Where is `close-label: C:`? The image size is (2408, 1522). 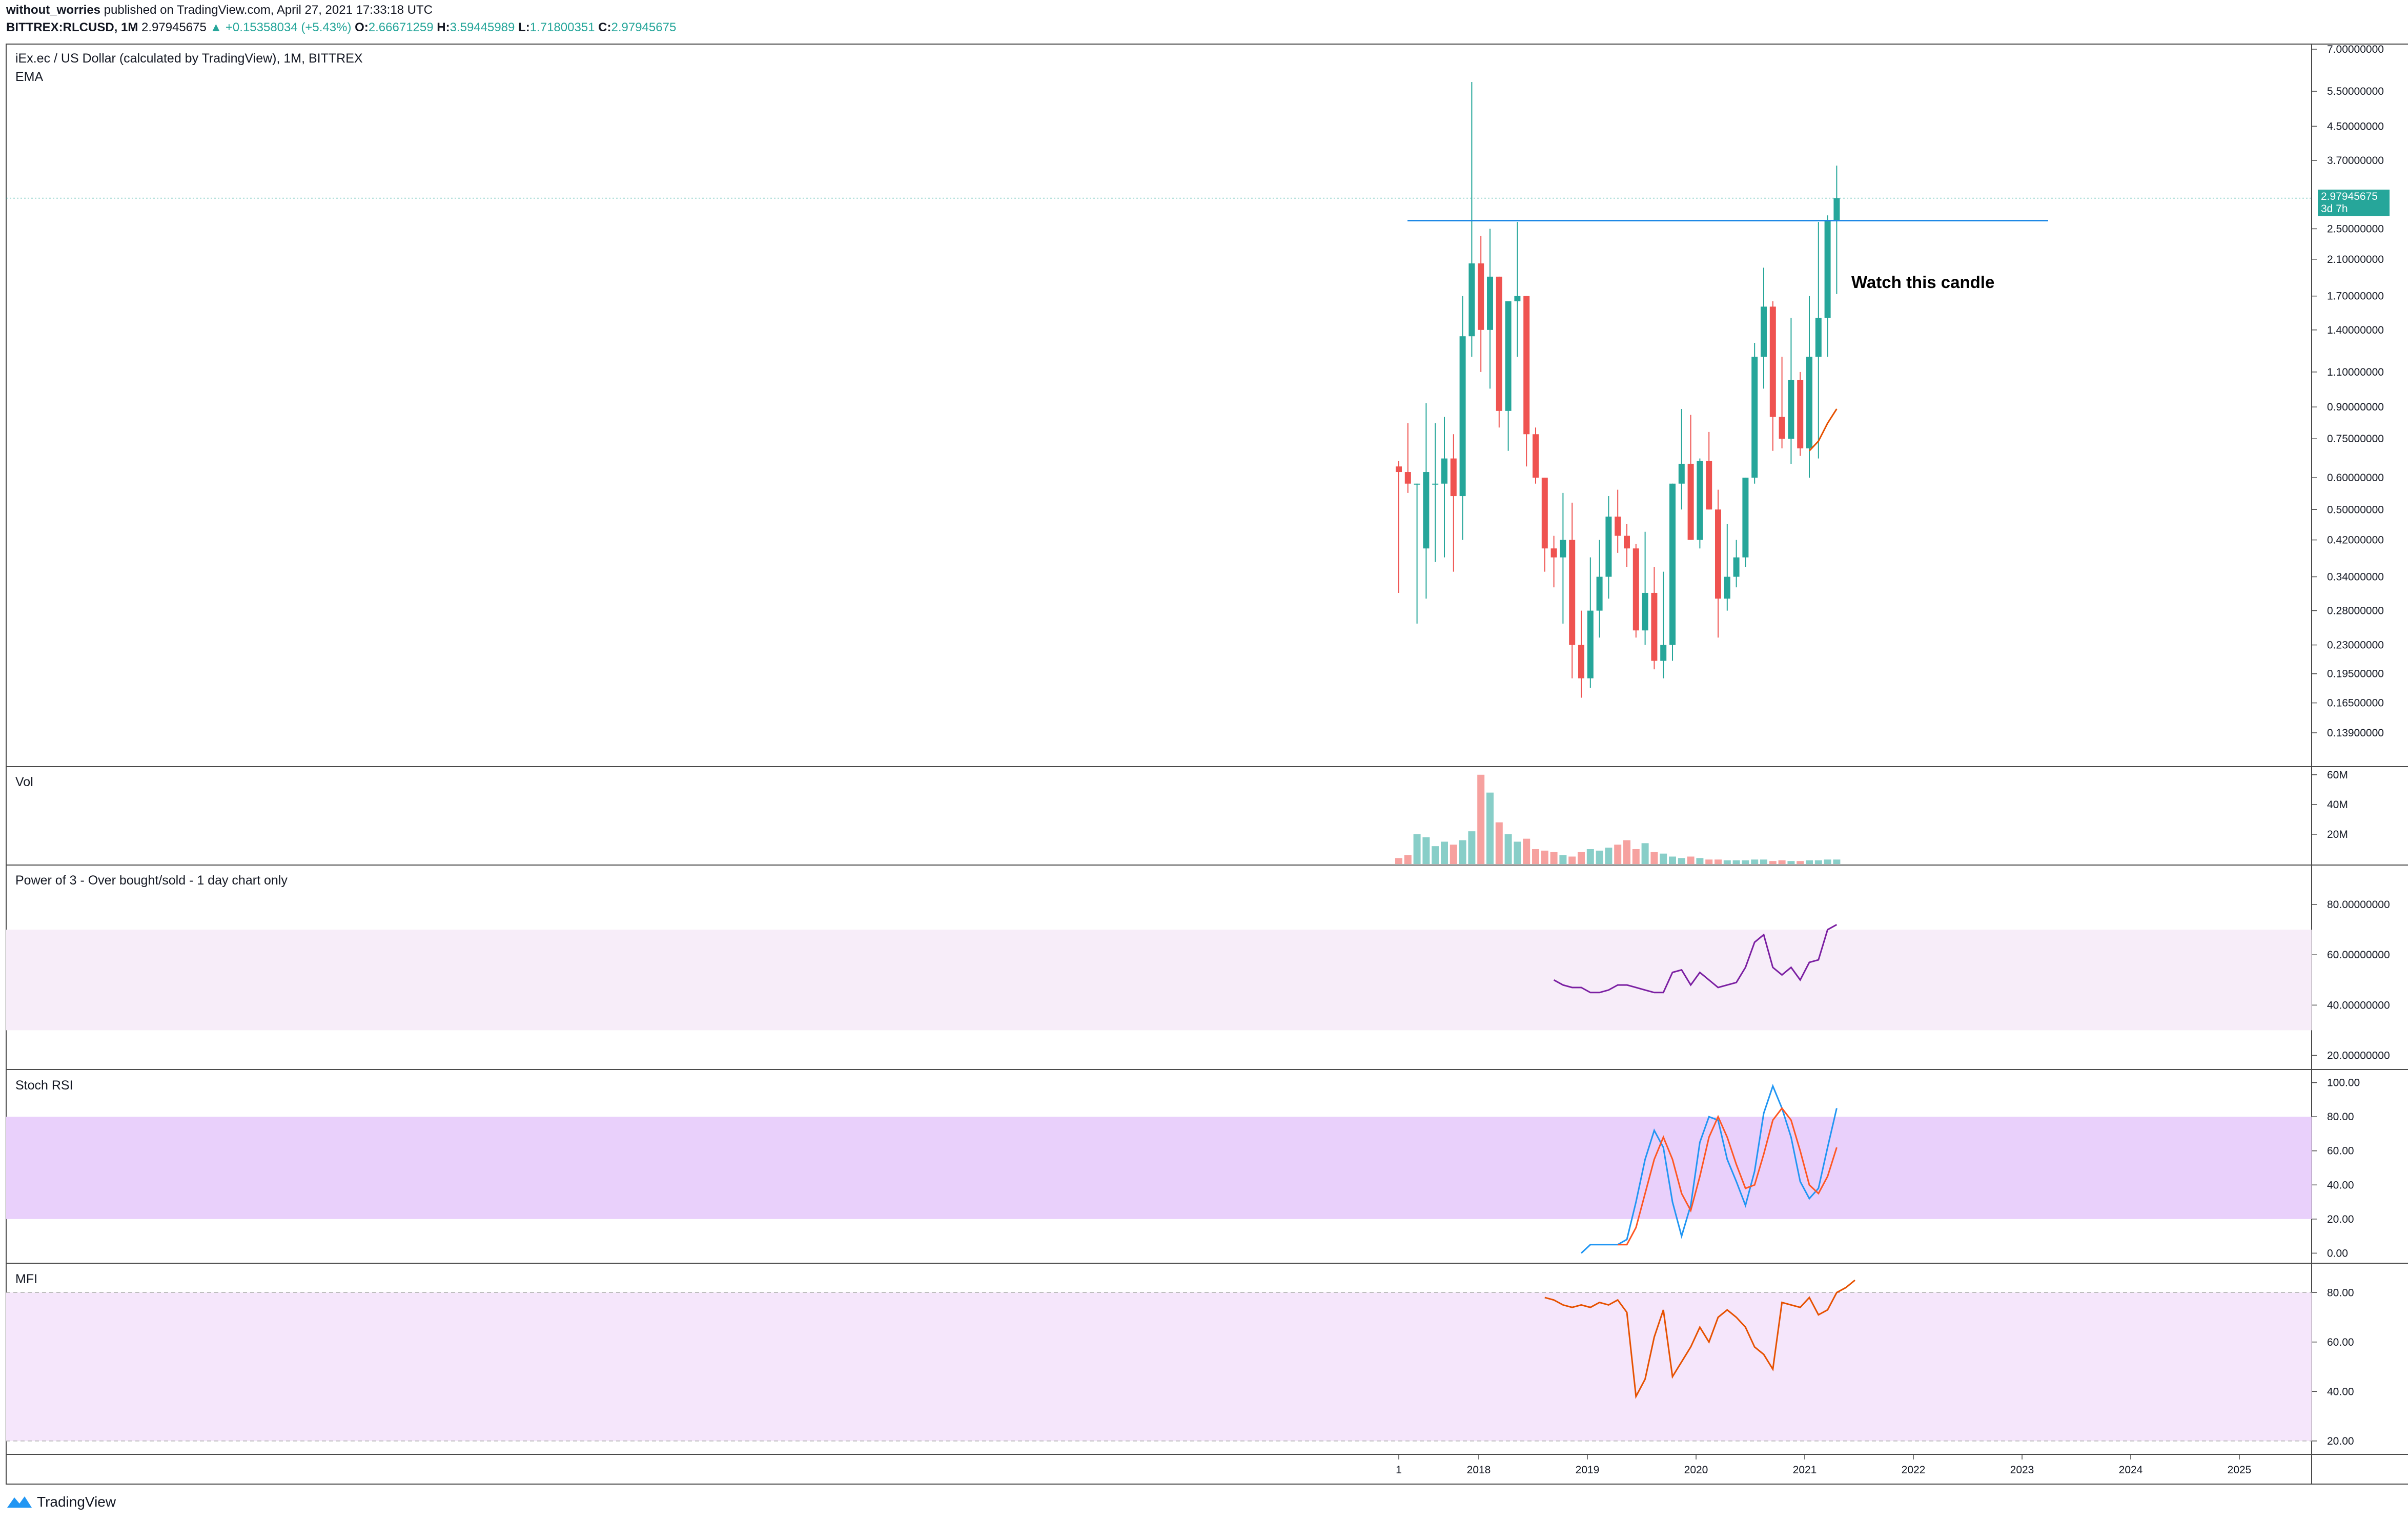
close-label: C: is located at coordinates (604, 27).